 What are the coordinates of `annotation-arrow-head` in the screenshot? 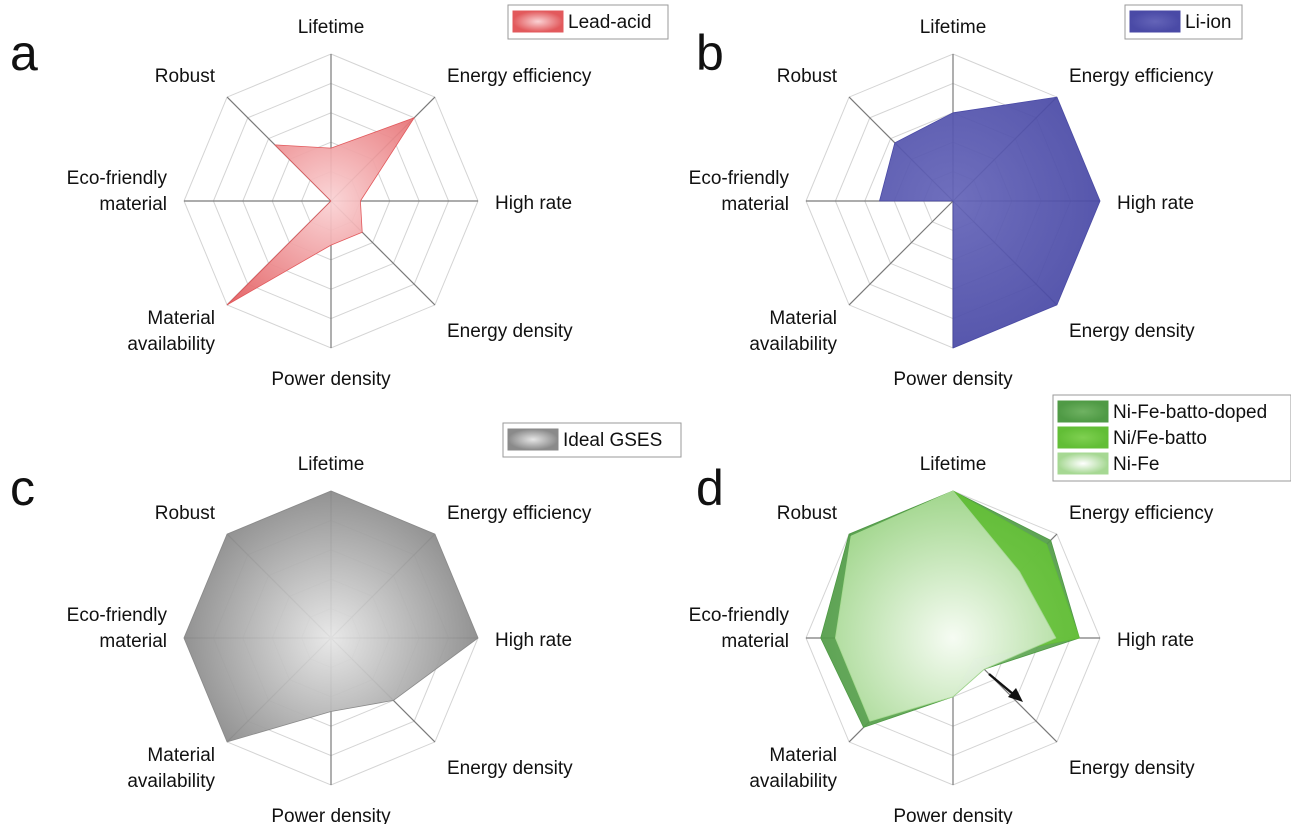 It's located at (1015, 695).